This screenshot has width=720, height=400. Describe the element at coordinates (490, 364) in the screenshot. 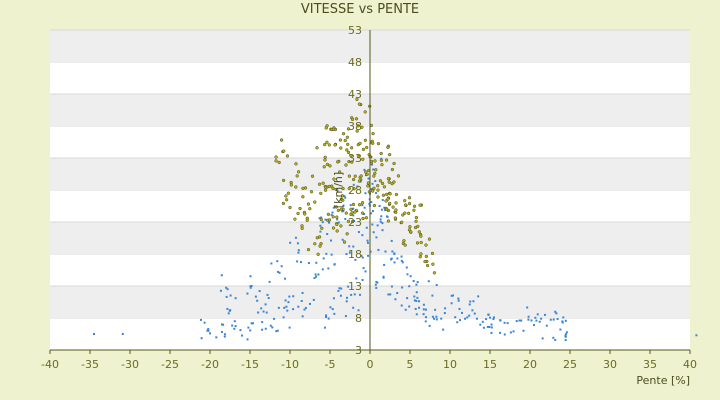

I see `x-tick-label: 15` at that location.